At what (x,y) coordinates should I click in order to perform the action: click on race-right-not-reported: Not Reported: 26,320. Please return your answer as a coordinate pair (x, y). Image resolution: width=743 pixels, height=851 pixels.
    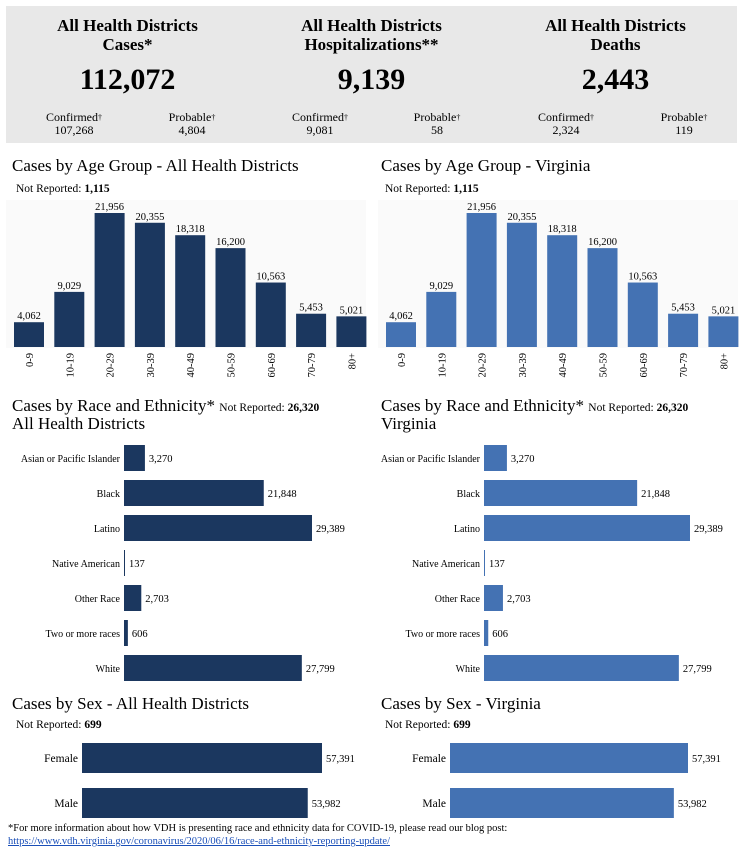
    Looking at the image, I should click on (638, 408).